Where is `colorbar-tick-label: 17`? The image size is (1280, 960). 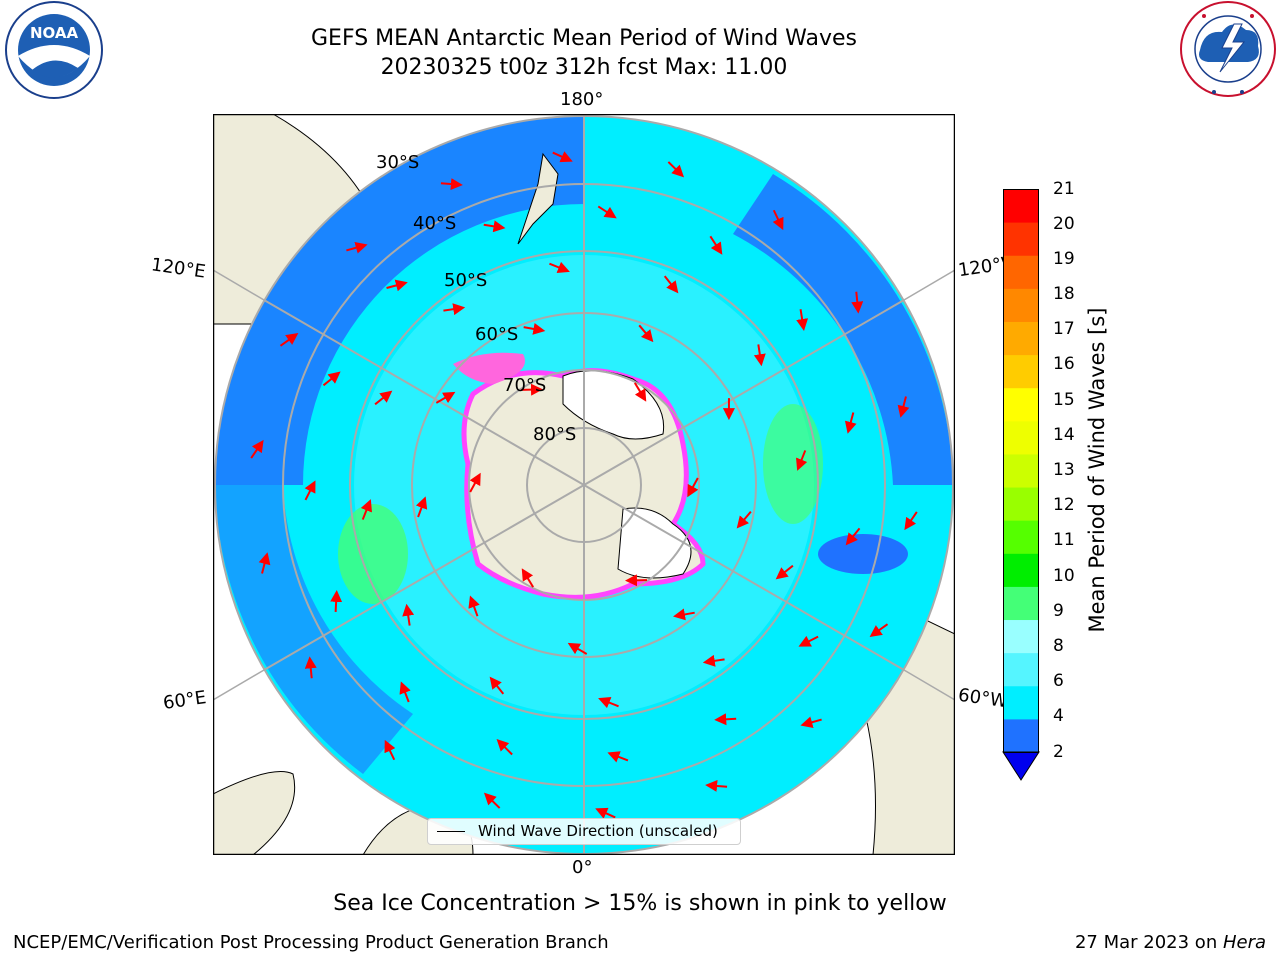 colorbar-tick-label: 17 is located at coordinates (1064, 329).